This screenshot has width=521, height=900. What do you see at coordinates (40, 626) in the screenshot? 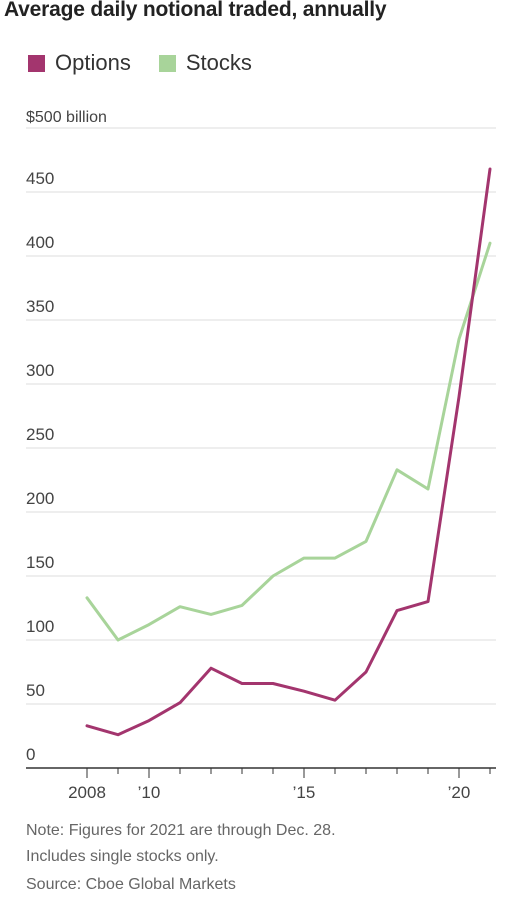
I see `y-tick-label: 100` at bounding box center [40, 626].